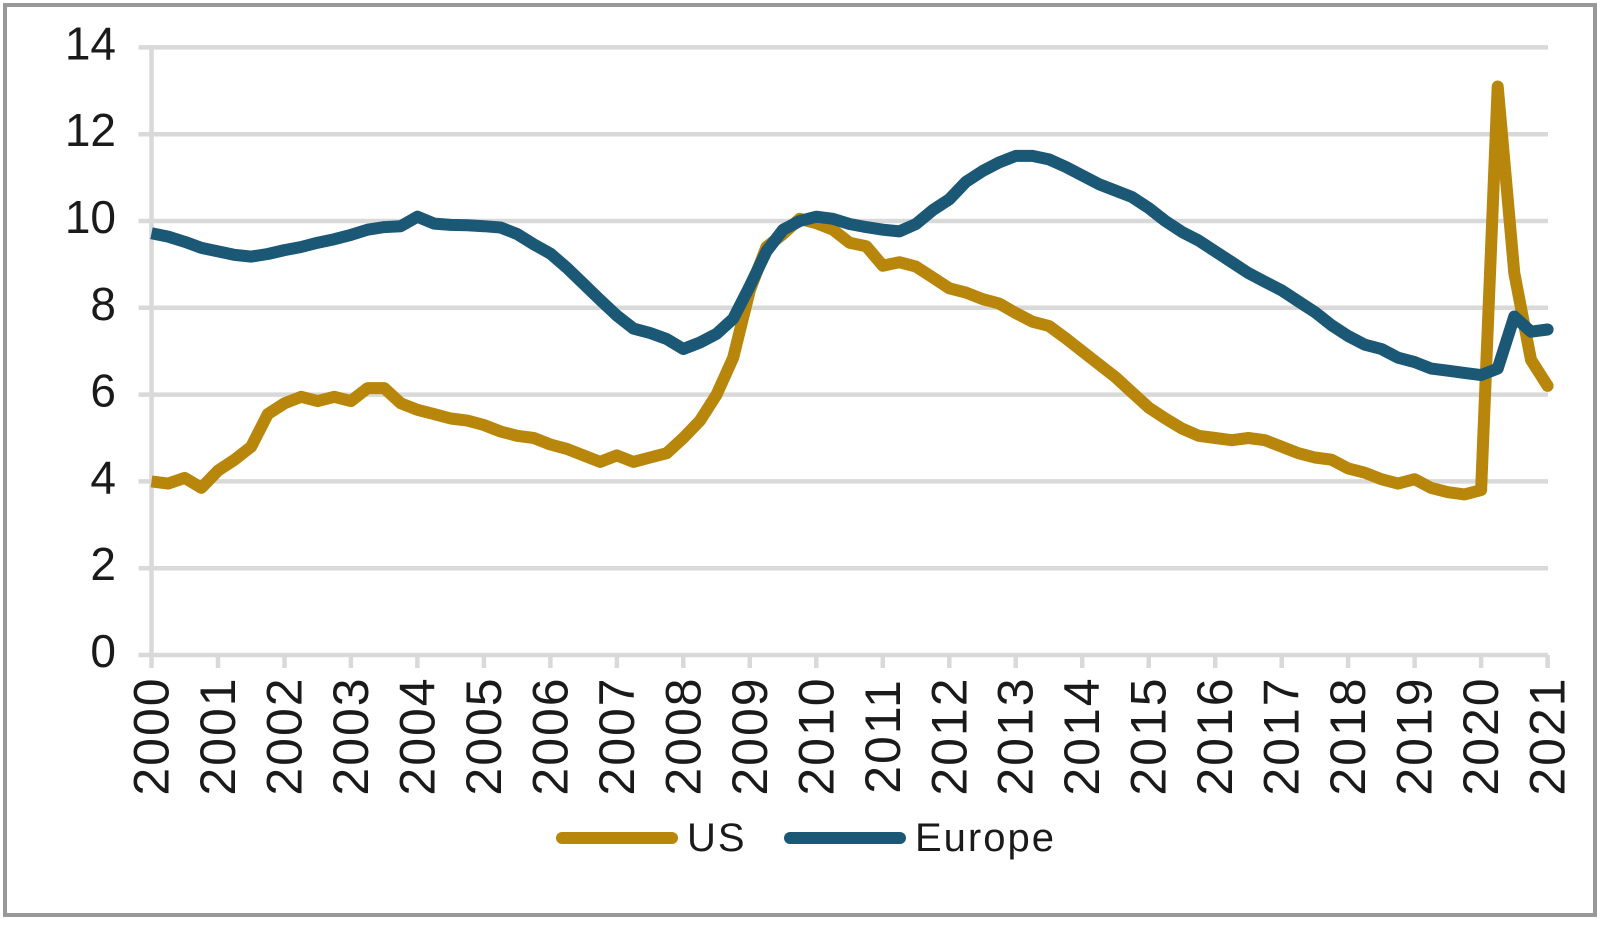 The height and width of the screenshot is (925, 1600). Describe the element at coordinates (1282, 735) in the screenshot. I see `svg-text: 2017` at that location.